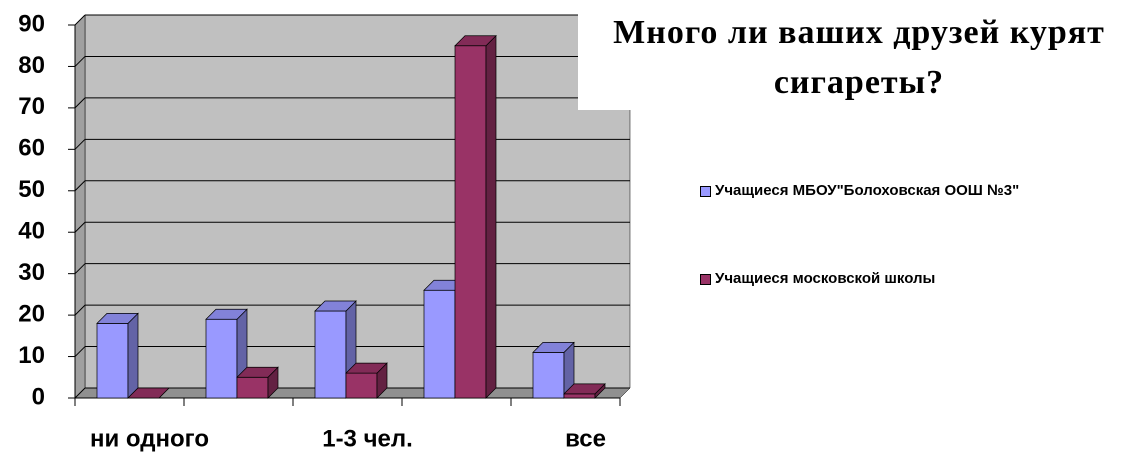  I want to click on y-tick-label: 50, so click(31, 189).